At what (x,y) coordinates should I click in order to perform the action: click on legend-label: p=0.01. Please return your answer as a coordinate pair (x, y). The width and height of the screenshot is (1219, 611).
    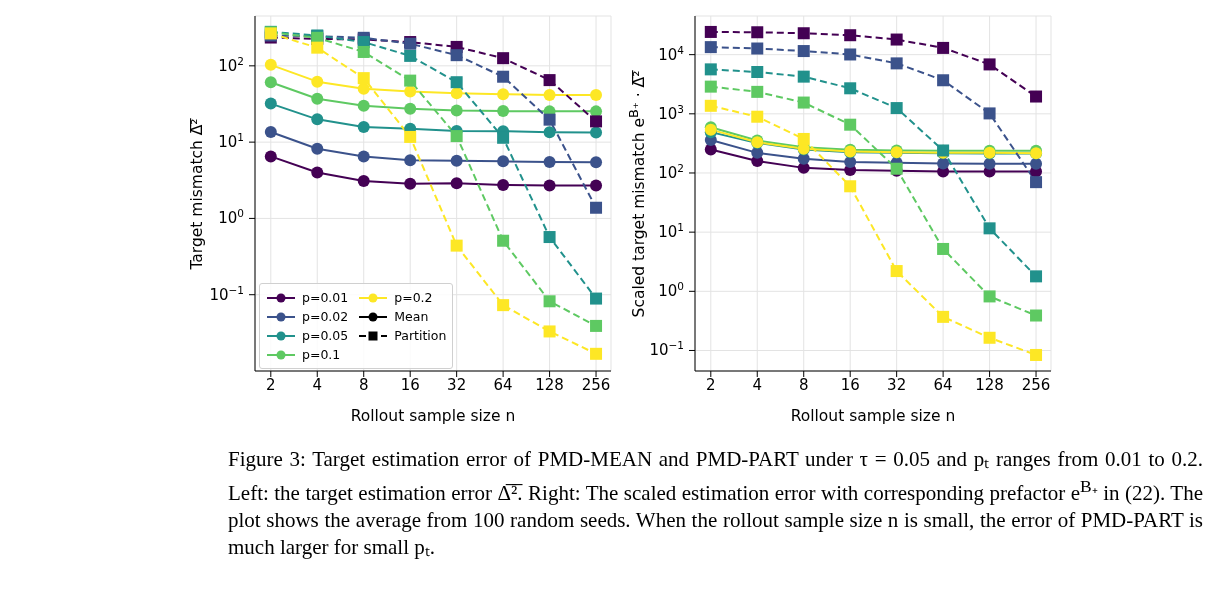
    Looking at the image, I should click on (325, 297).